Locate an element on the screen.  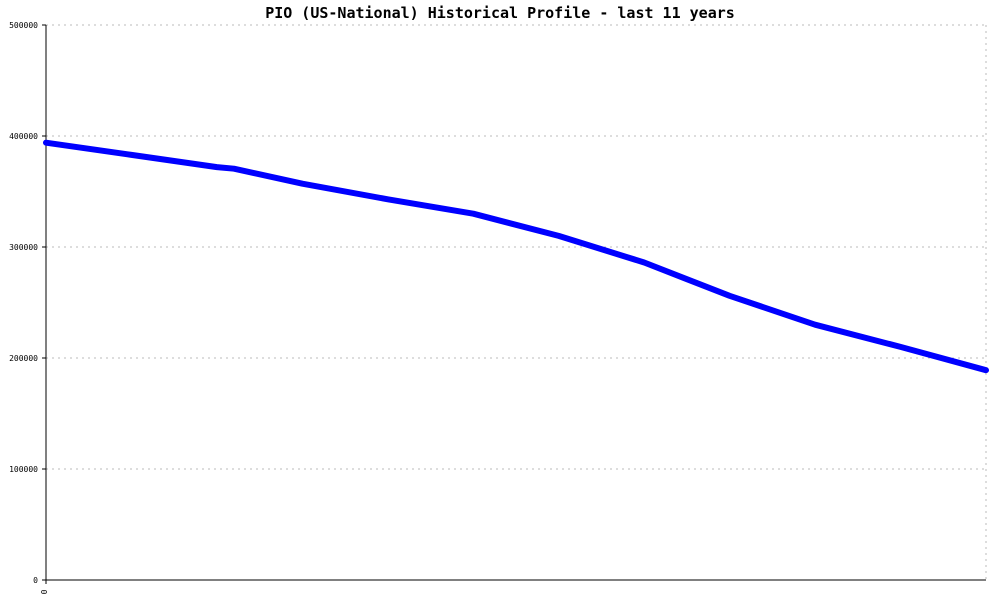
y-tick-label: 100000 is located at coordinates (23, 469).